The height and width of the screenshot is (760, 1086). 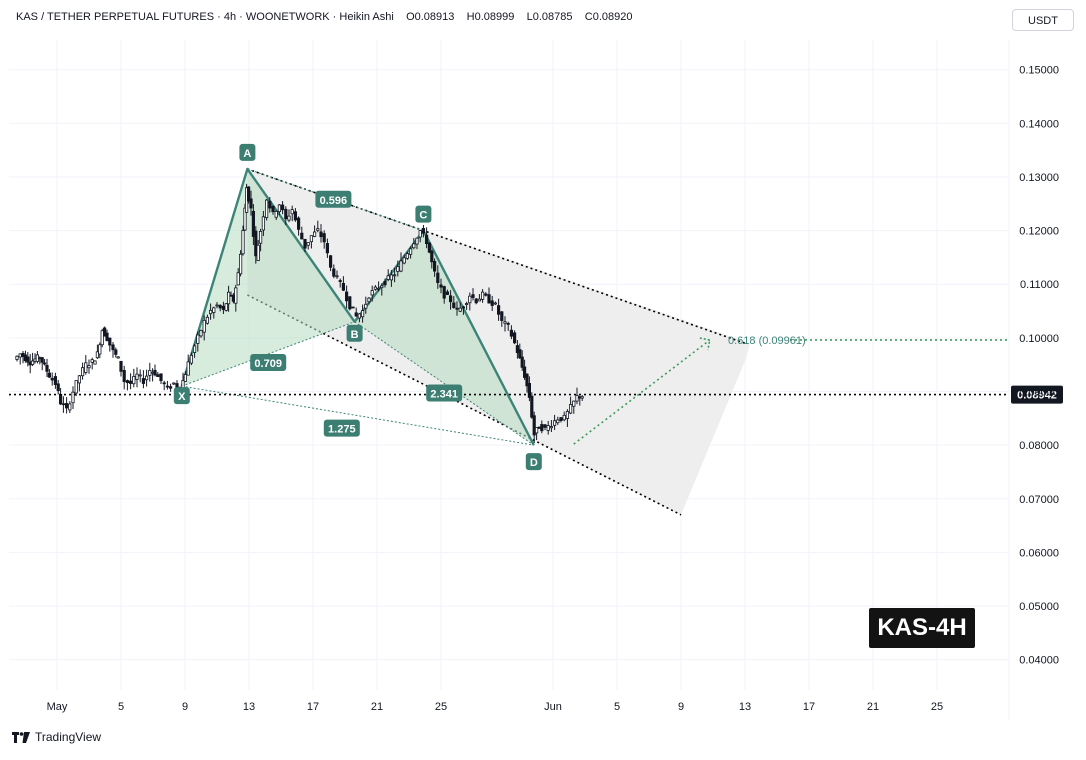 I want to click on ohlc-open: O0.08913, so click(x=430, y=17).